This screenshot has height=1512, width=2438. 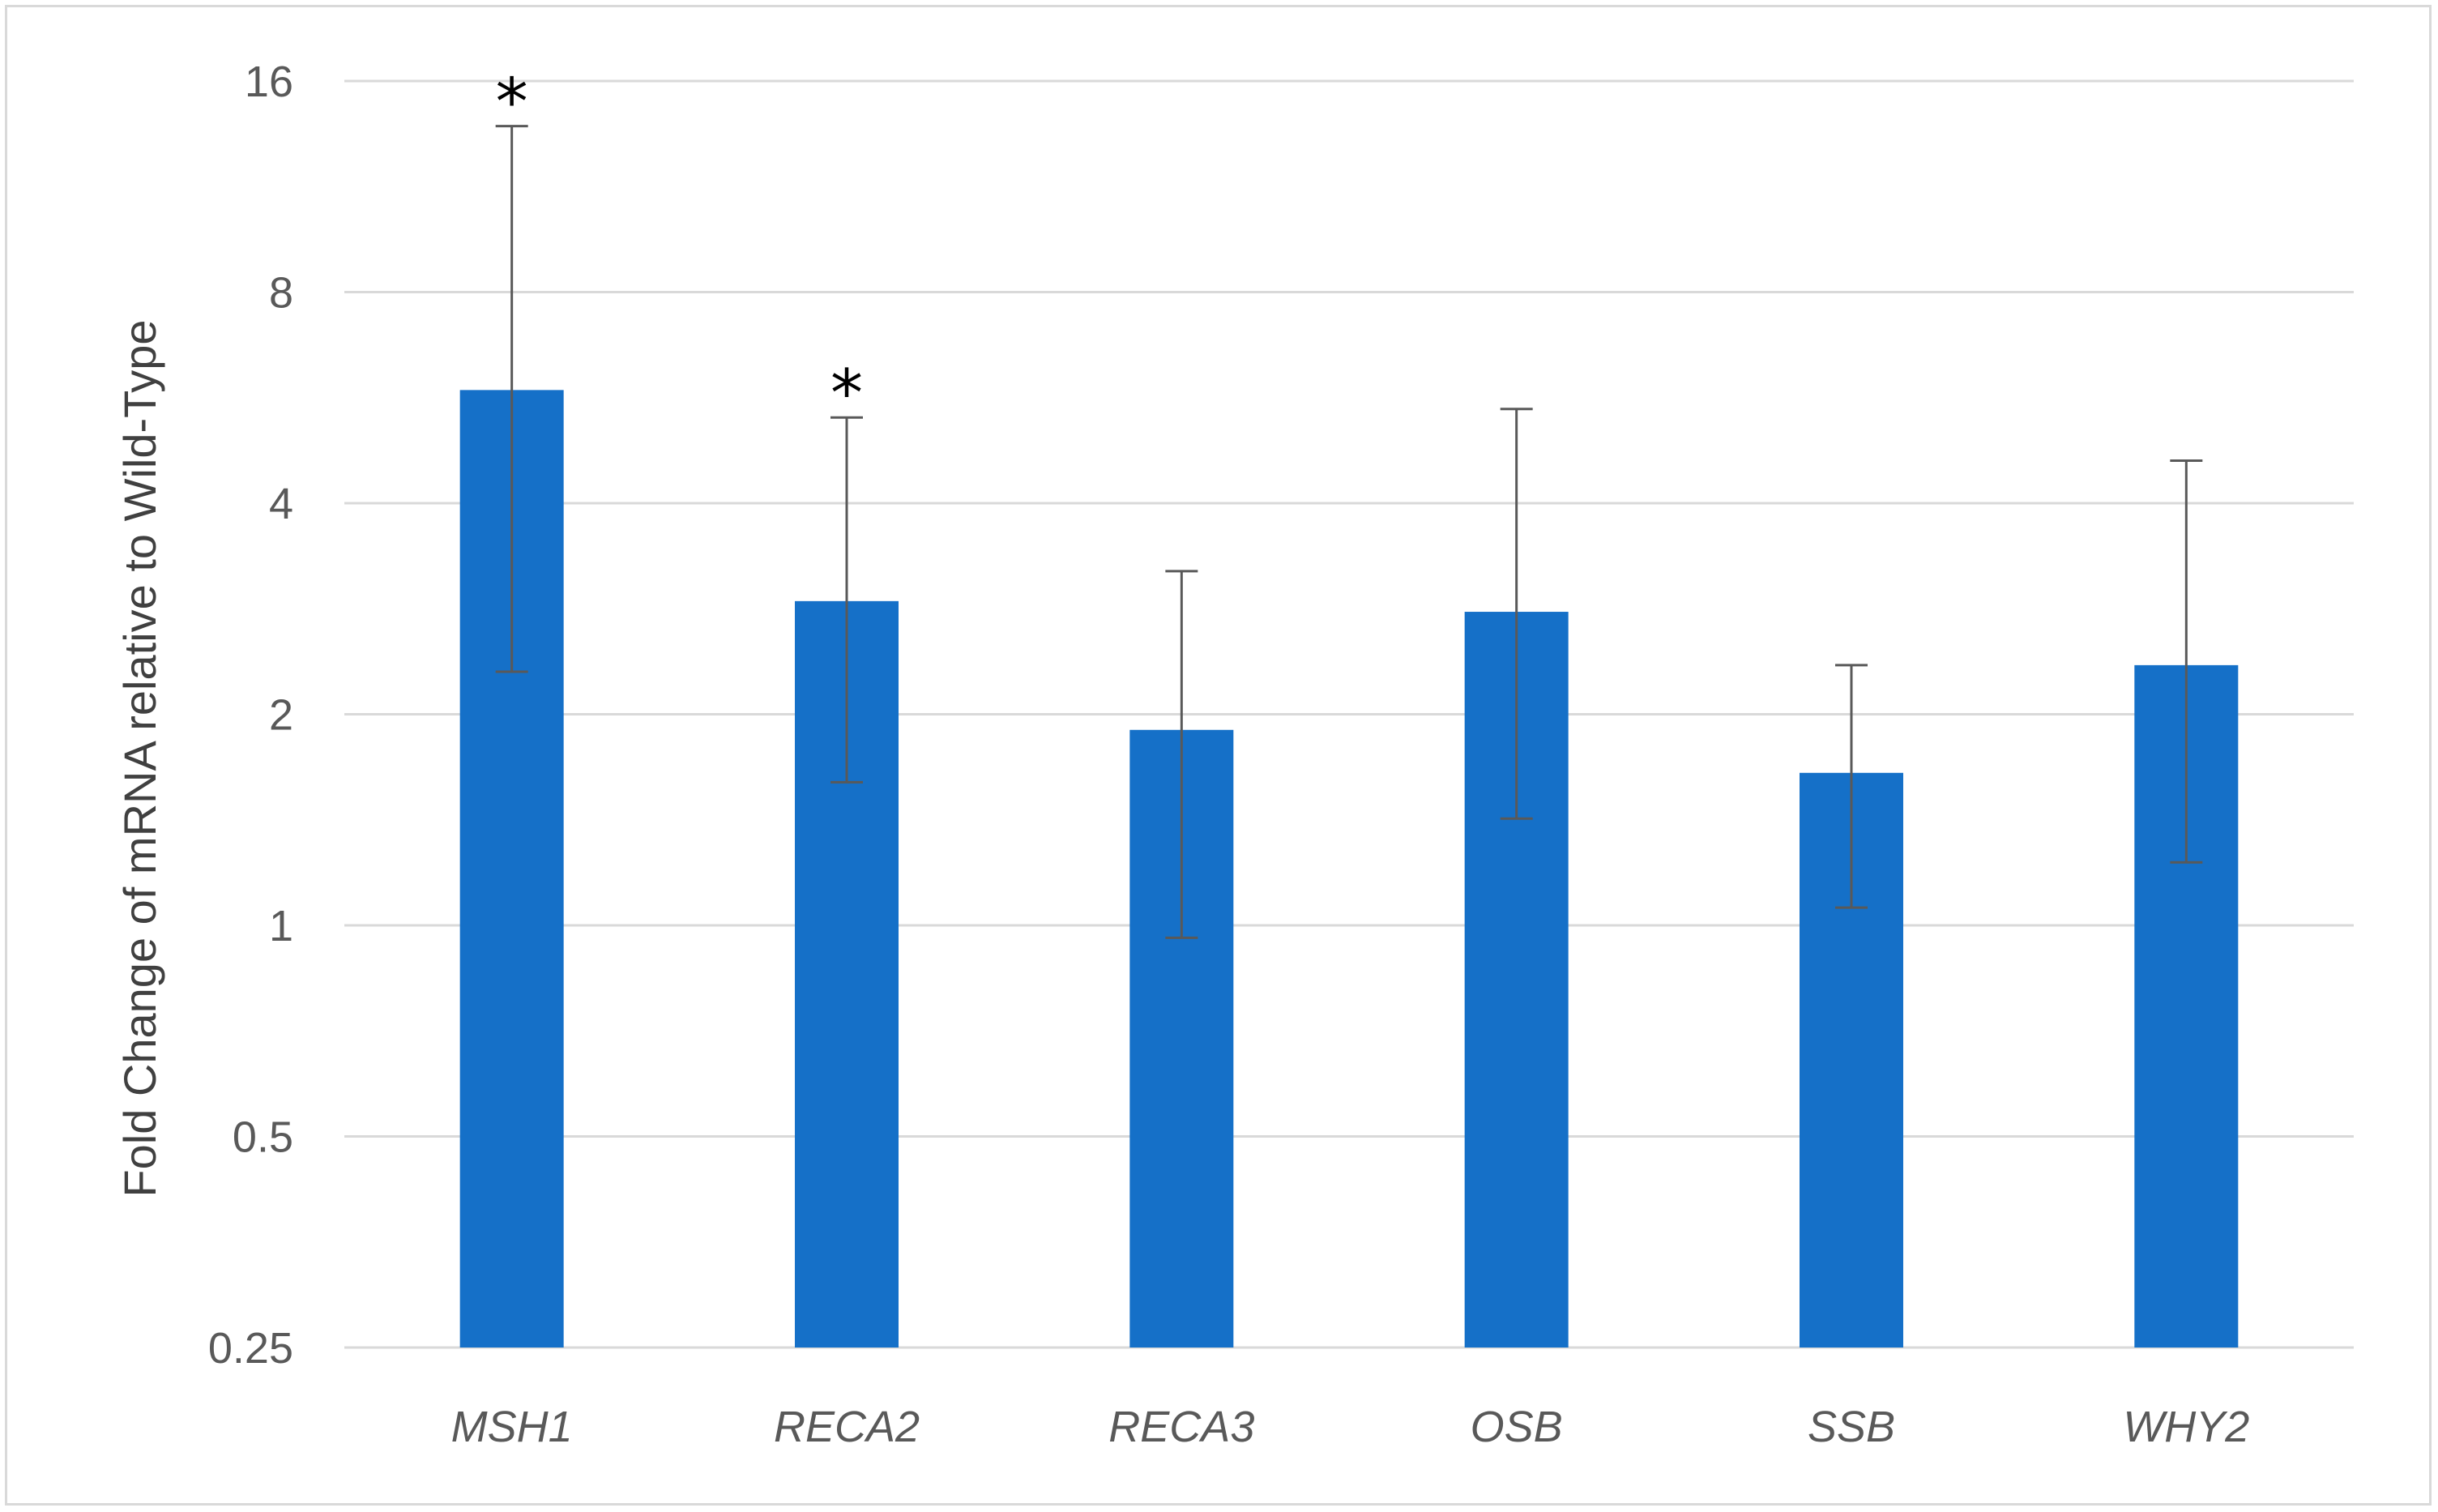 What do you see at coordinates (281, 926) in the screenshot?
I see `y-tick-label: 1` at bounding box center [281, 926].